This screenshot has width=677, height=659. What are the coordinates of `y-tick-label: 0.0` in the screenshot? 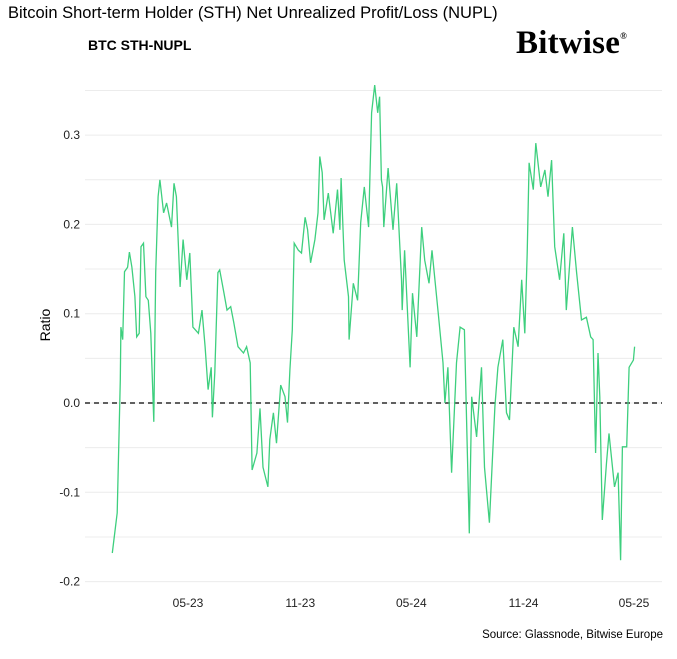 It's located at (71, 403).